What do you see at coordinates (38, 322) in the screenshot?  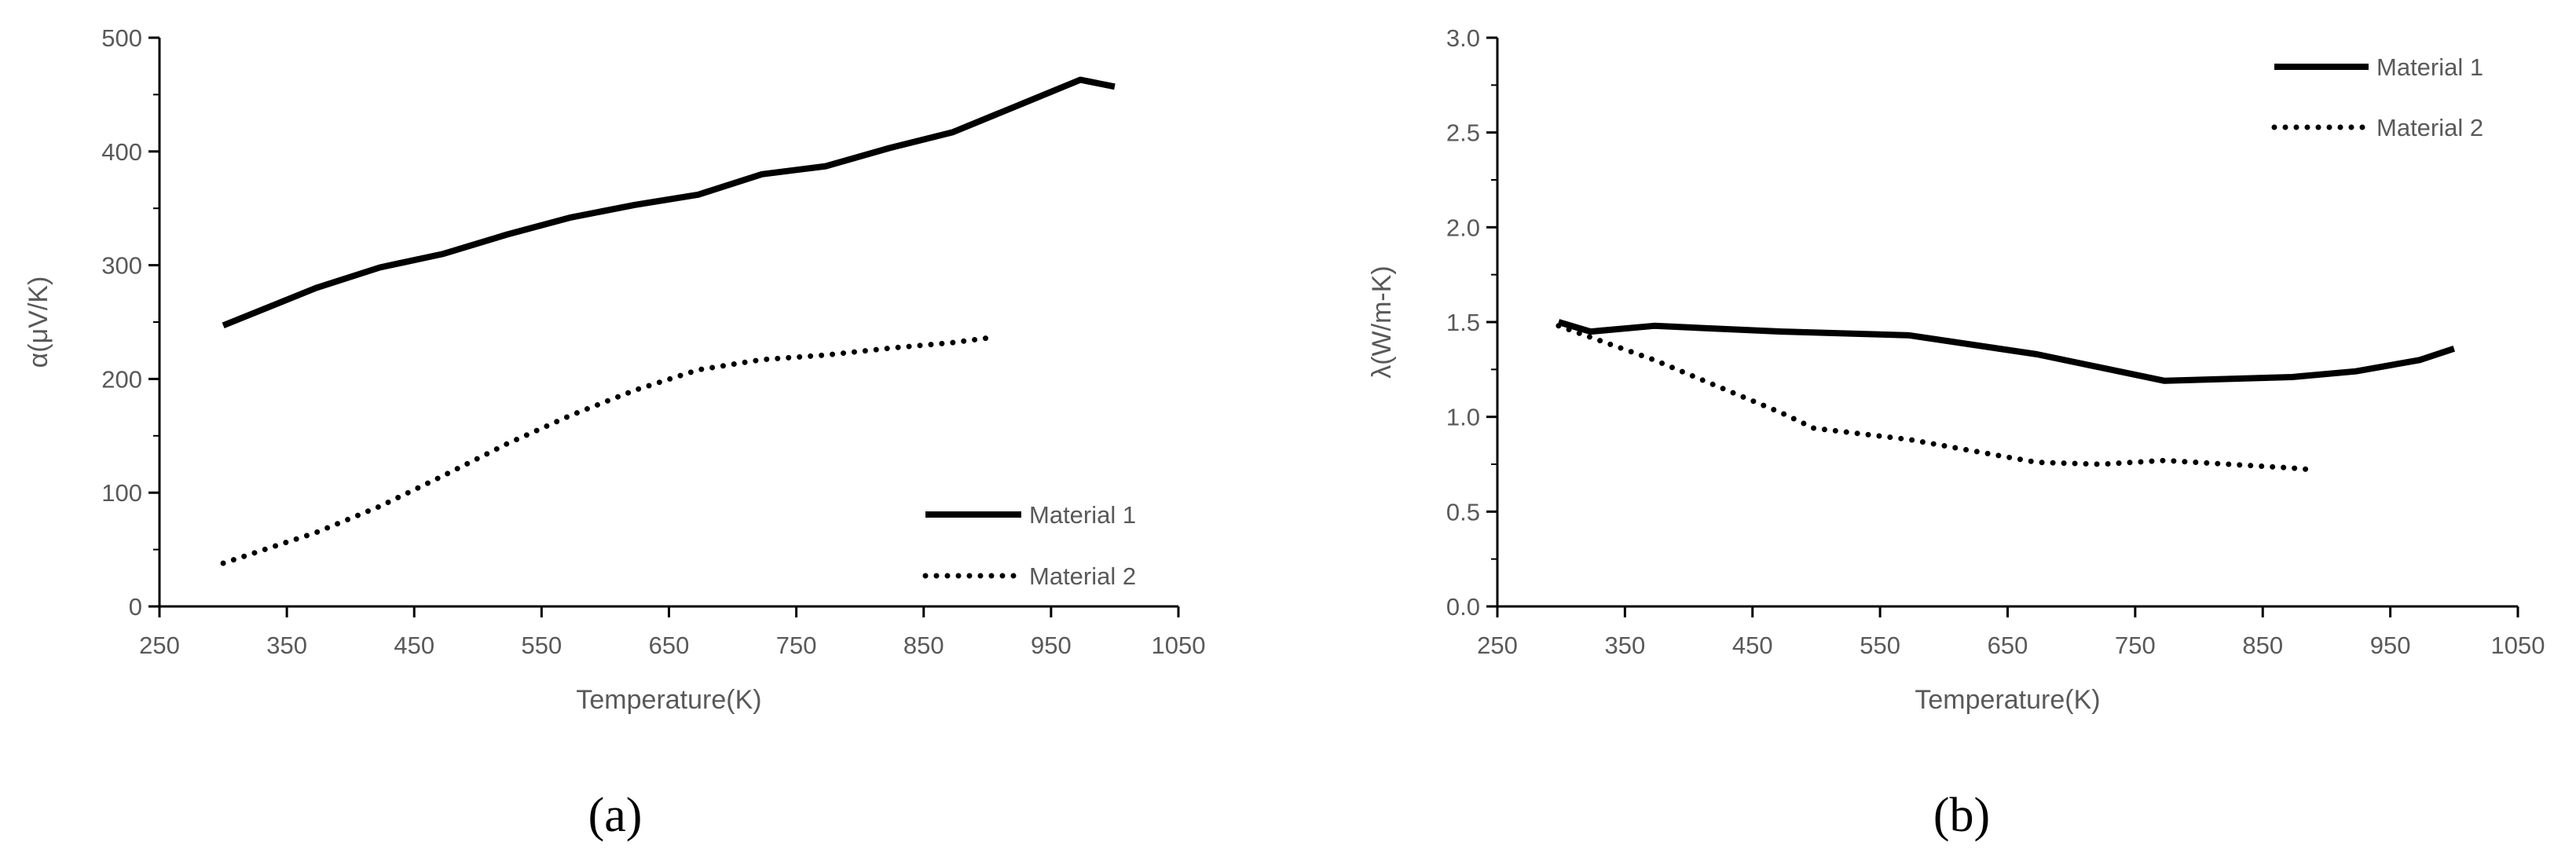 I see `y-axis-title: α(μV/K)` at bounding box center [38, 322].